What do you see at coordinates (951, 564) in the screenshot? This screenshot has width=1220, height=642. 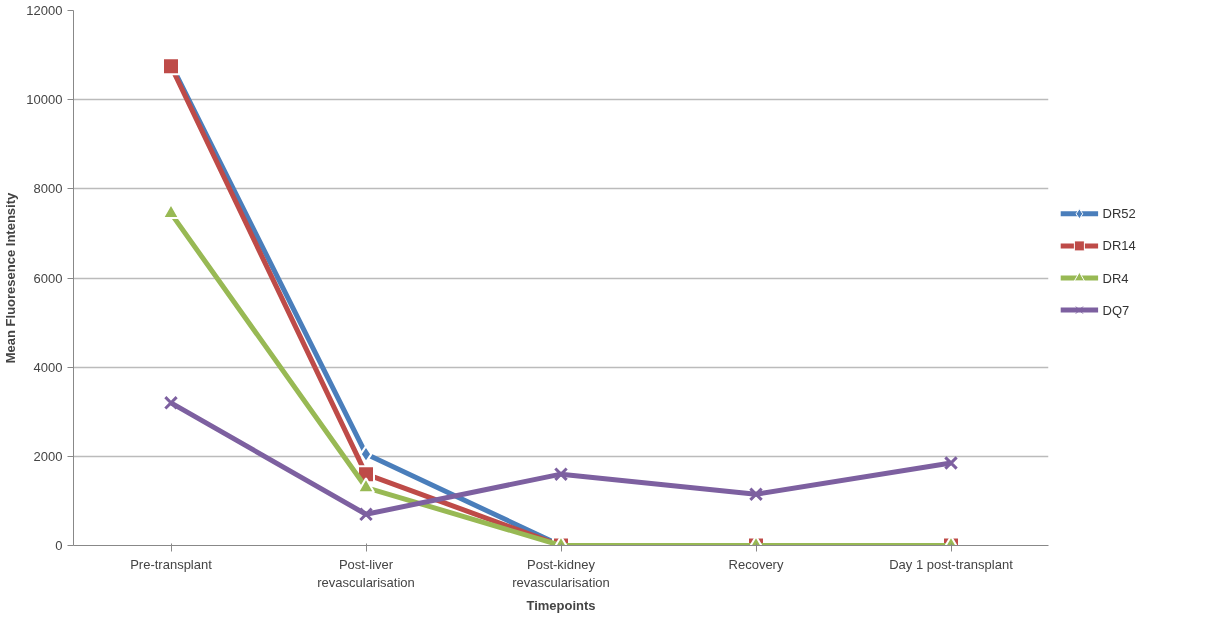 I see `x-tick-label: Day 1 post-transplant` at bounding box center [951, 564].